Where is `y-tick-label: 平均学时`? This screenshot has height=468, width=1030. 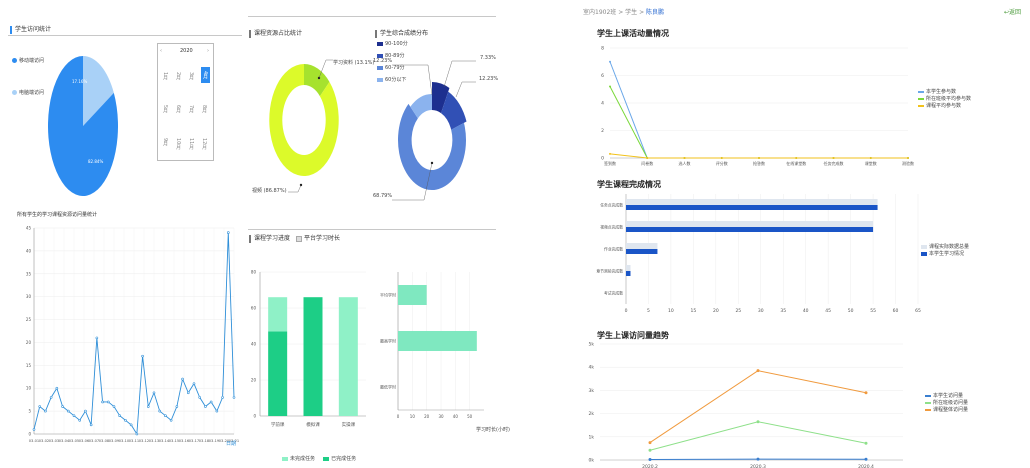 y-tick-label: 平均学时 is located at coordinates (388, 295).